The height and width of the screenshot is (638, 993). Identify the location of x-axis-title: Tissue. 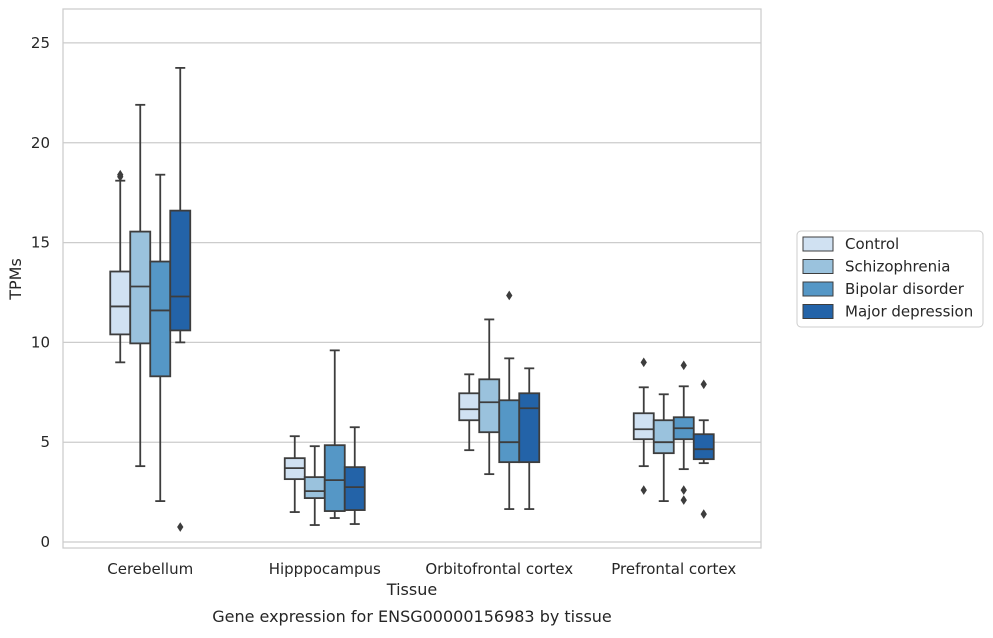
(411, 589).